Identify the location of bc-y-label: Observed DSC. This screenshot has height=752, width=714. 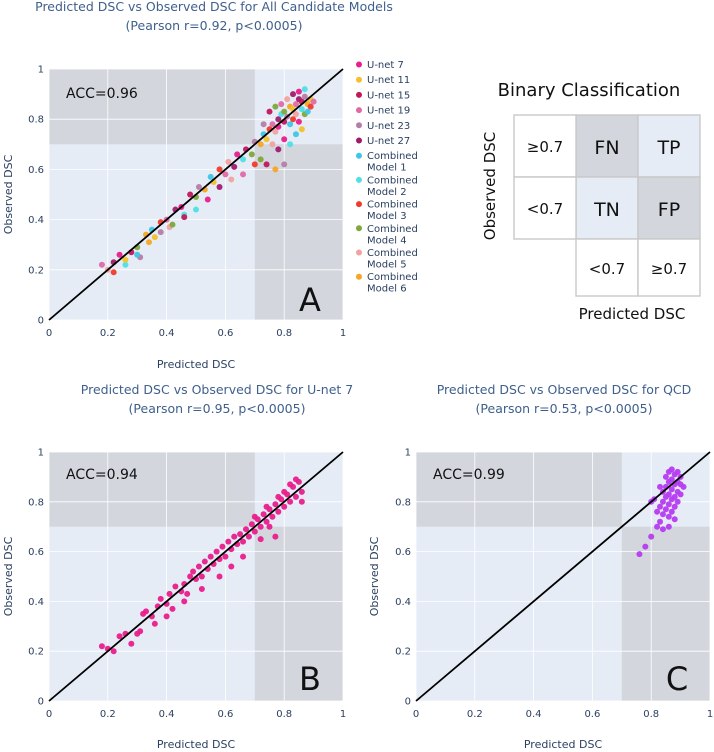
(490, 186).